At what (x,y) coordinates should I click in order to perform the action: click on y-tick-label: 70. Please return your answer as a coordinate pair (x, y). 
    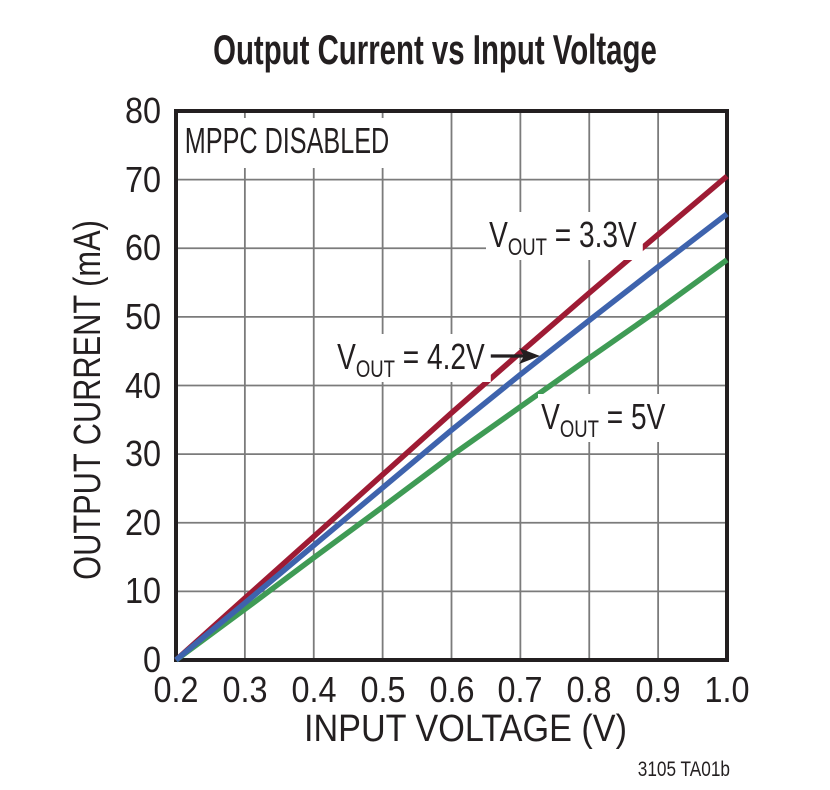
    Looking at the image, I should click on (142, 179).